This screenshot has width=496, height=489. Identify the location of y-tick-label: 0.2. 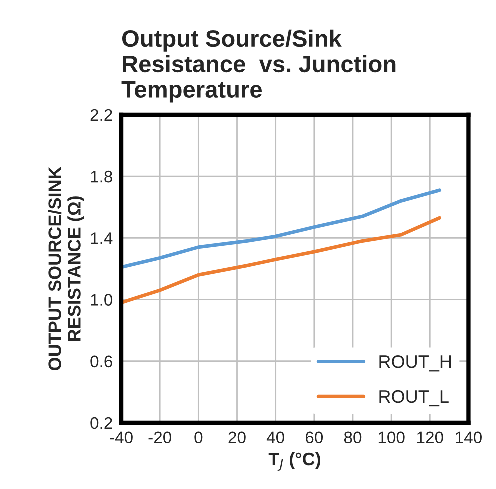
(101, 423).